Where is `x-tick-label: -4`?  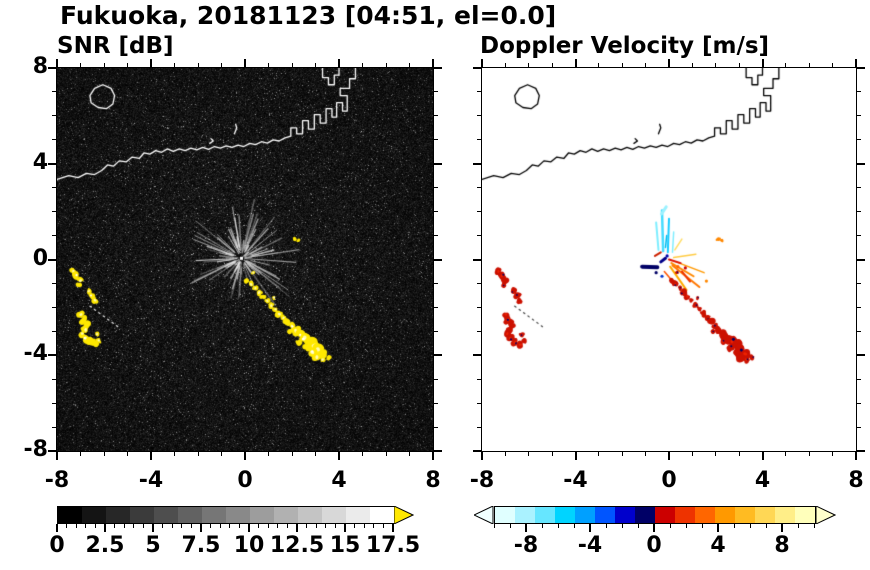 x-tick-label: -4 is located at coordinates (575, 480).